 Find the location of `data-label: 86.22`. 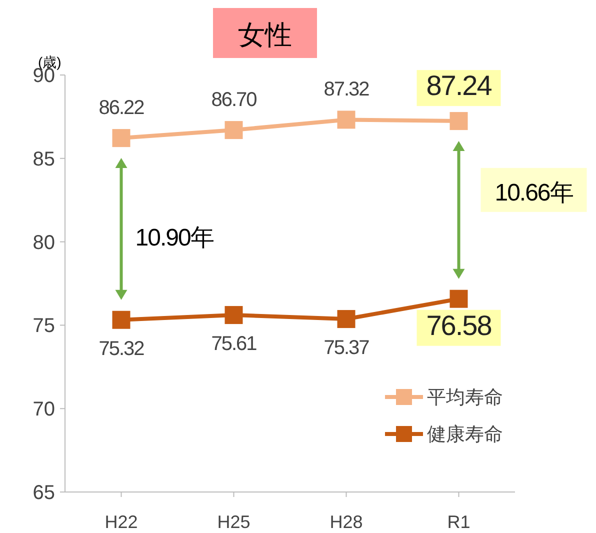

data-label: 86.22 is located at coordinates (121, 108).